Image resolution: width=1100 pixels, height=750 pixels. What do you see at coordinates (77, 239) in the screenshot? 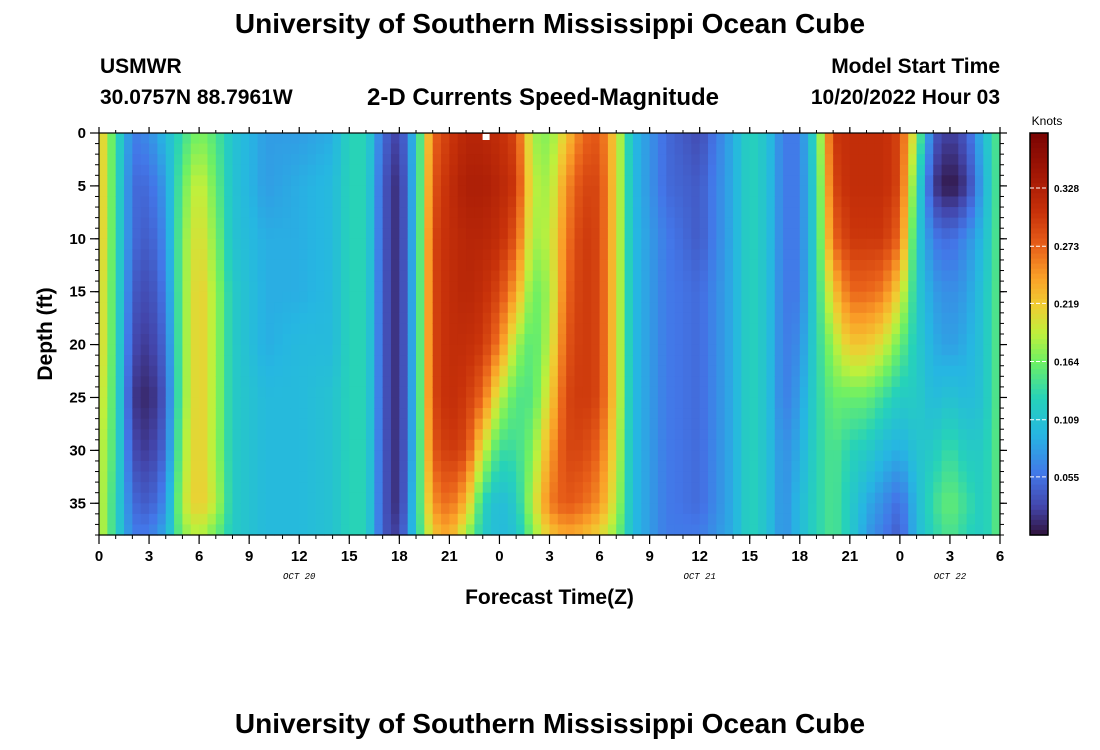
I see `y-tick-label: 10` at bounding box center [77, 239].